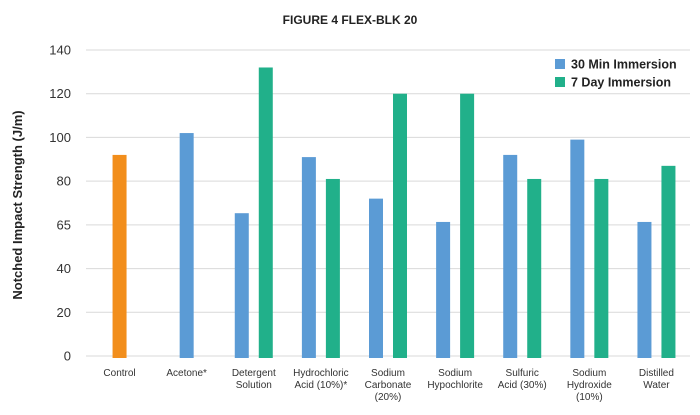  What do you see at coordinates (64, 224) in the screenshot?
I see `y-tick-label: 65` at bounding box center [64, 224].